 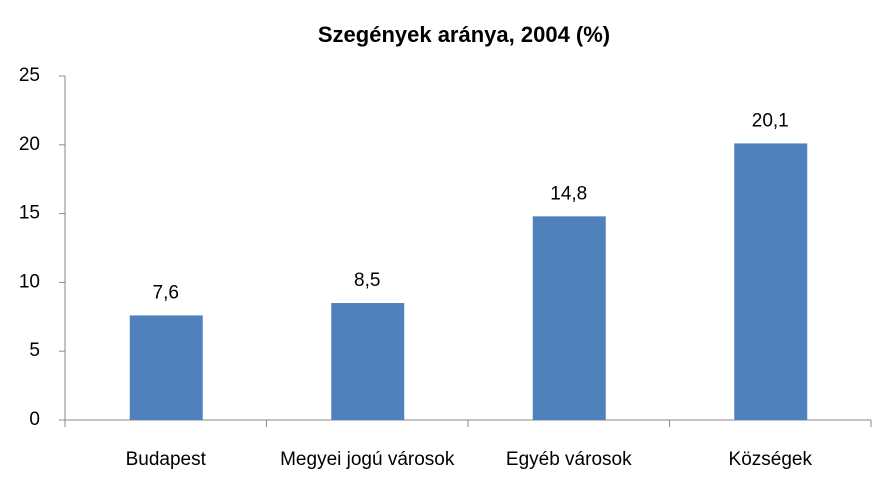 I want to click on data-label: 7,6, so click(x=166, y=292).